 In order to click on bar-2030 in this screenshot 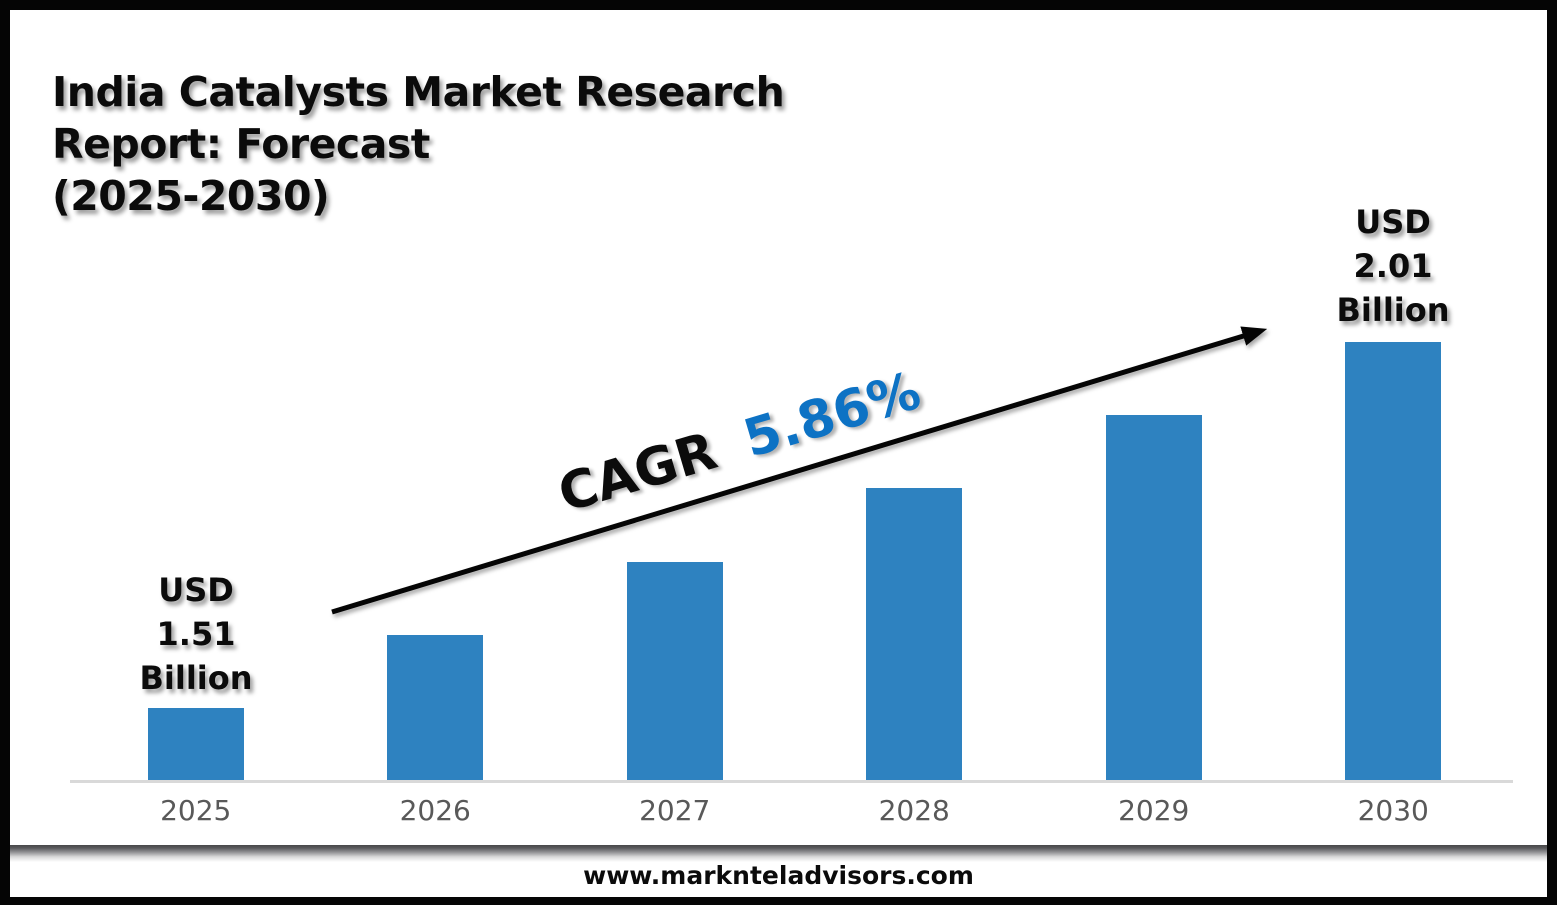, I will do `click(1393, 561)`.